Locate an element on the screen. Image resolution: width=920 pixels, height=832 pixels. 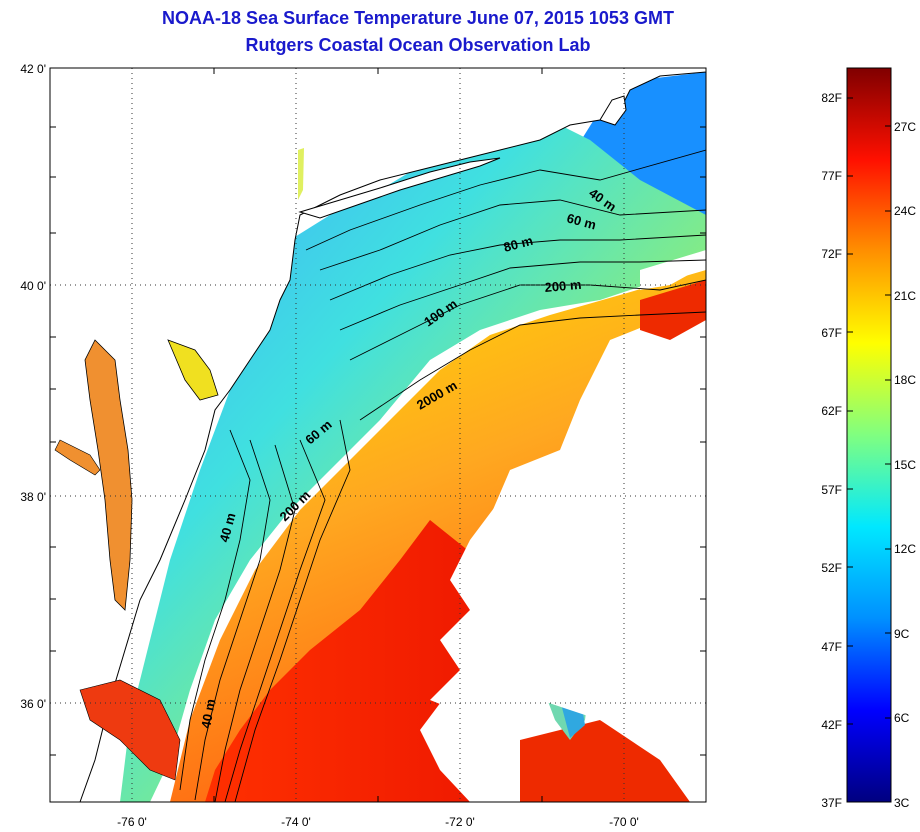
contour-100m is located at coordinates (522, 295).